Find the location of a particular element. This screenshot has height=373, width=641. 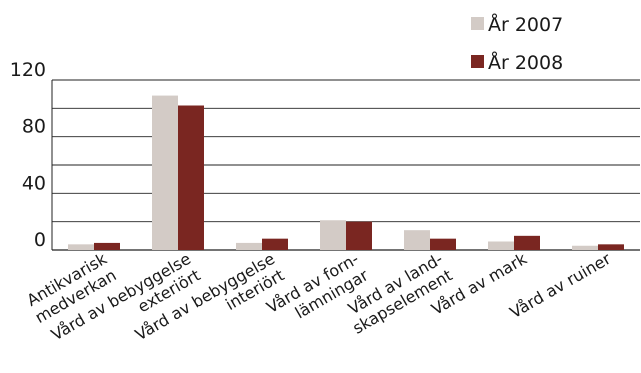

bar-År-2007-5 is located at coordinates (501, 245).